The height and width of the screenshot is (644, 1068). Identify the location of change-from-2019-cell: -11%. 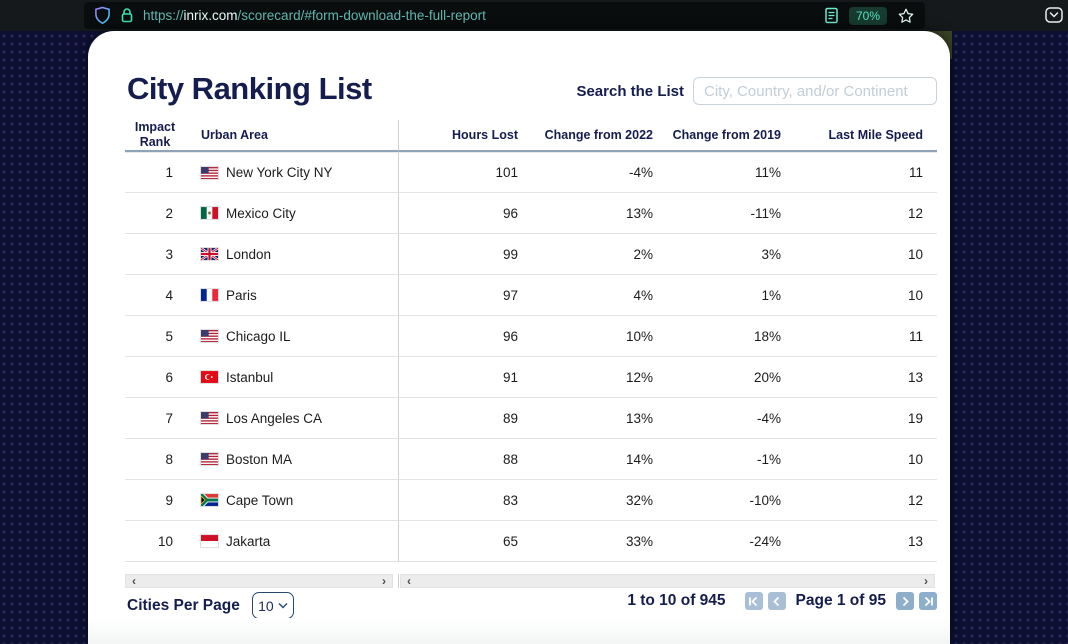
(725, 213).